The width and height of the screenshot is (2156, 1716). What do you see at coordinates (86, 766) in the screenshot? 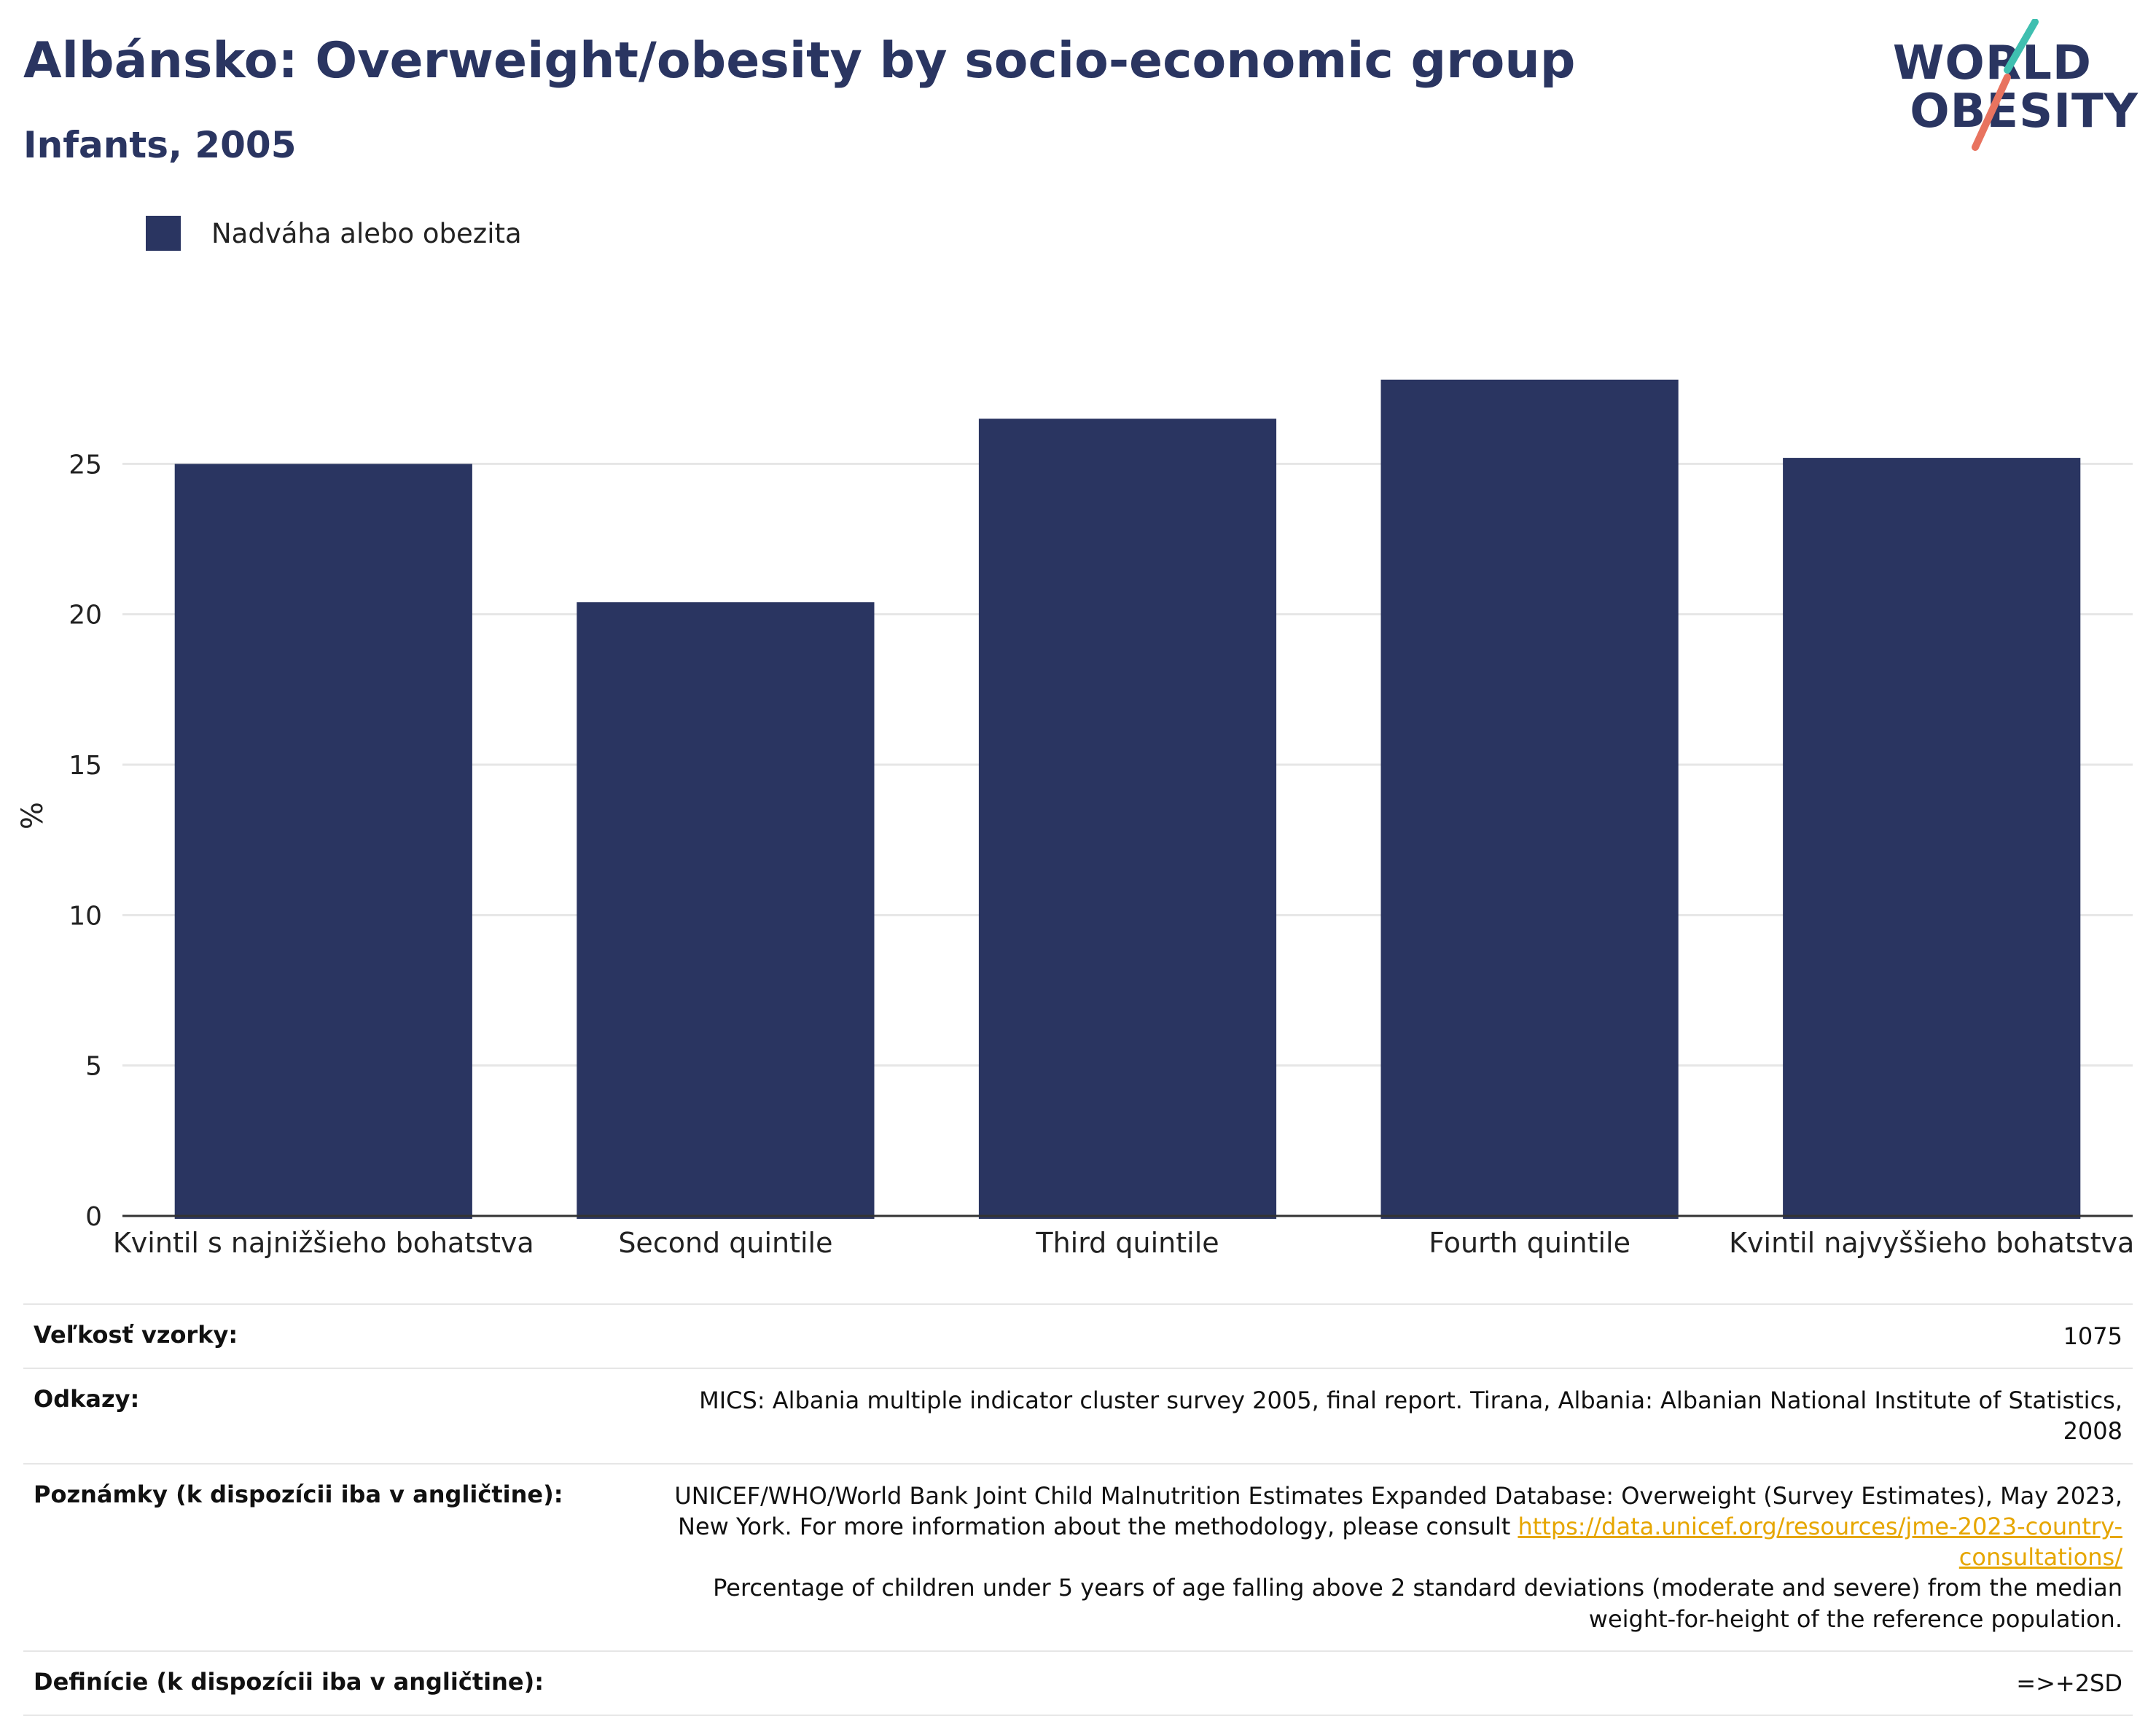
I see `y-tick-label: 15` at bounding box center [86, 766].